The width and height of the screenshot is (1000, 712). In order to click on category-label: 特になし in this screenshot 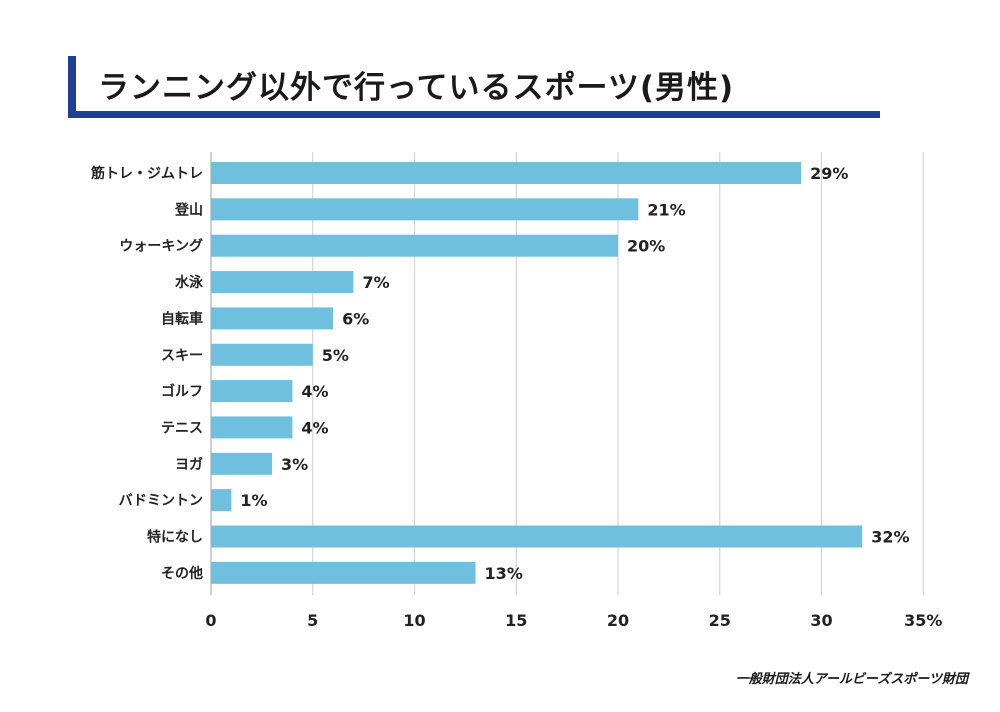, I will do `click(175, 537)`.